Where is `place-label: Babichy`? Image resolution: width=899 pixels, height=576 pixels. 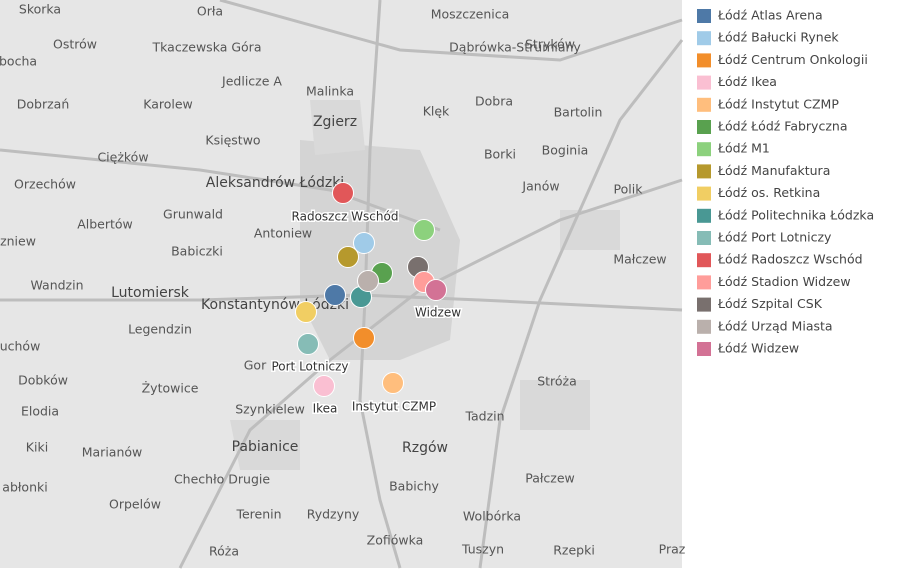
place-label: Babichy is located at coordinates (414, 486).